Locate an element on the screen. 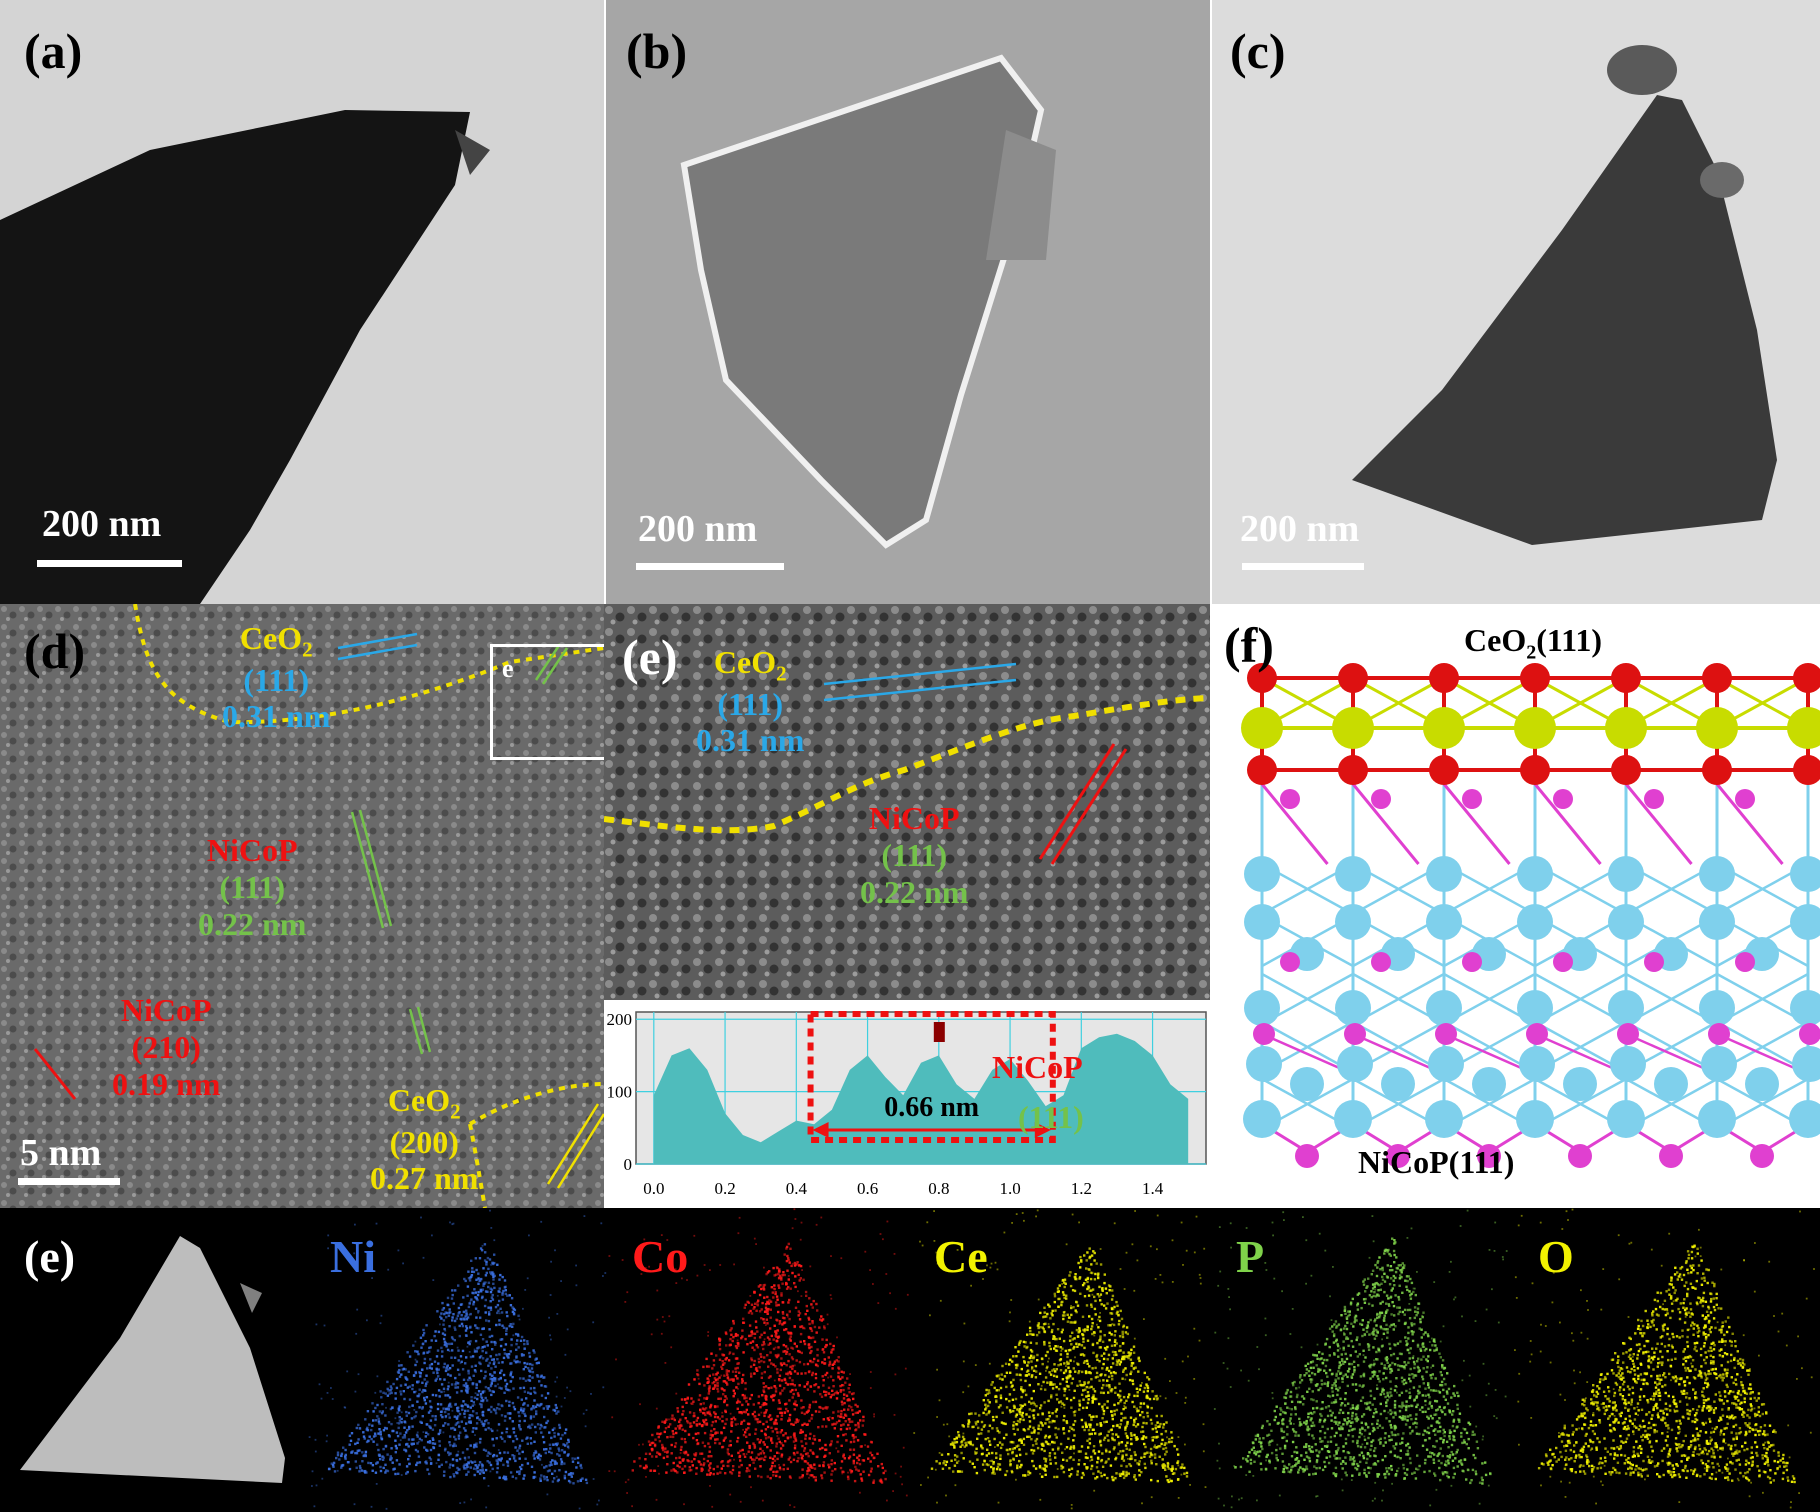 The image size is (1820, 1512). panel-label-f: (f) is located at coordinates (1249, 645).